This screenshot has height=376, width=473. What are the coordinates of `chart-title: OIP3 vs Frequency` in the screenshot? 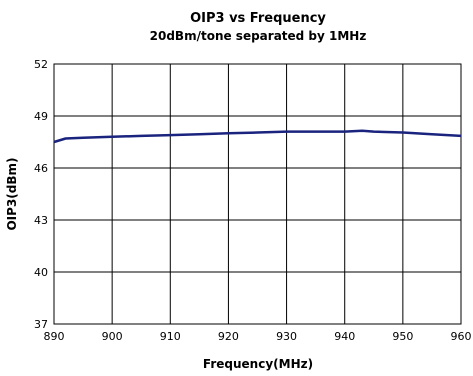 It's located at (258, 18).